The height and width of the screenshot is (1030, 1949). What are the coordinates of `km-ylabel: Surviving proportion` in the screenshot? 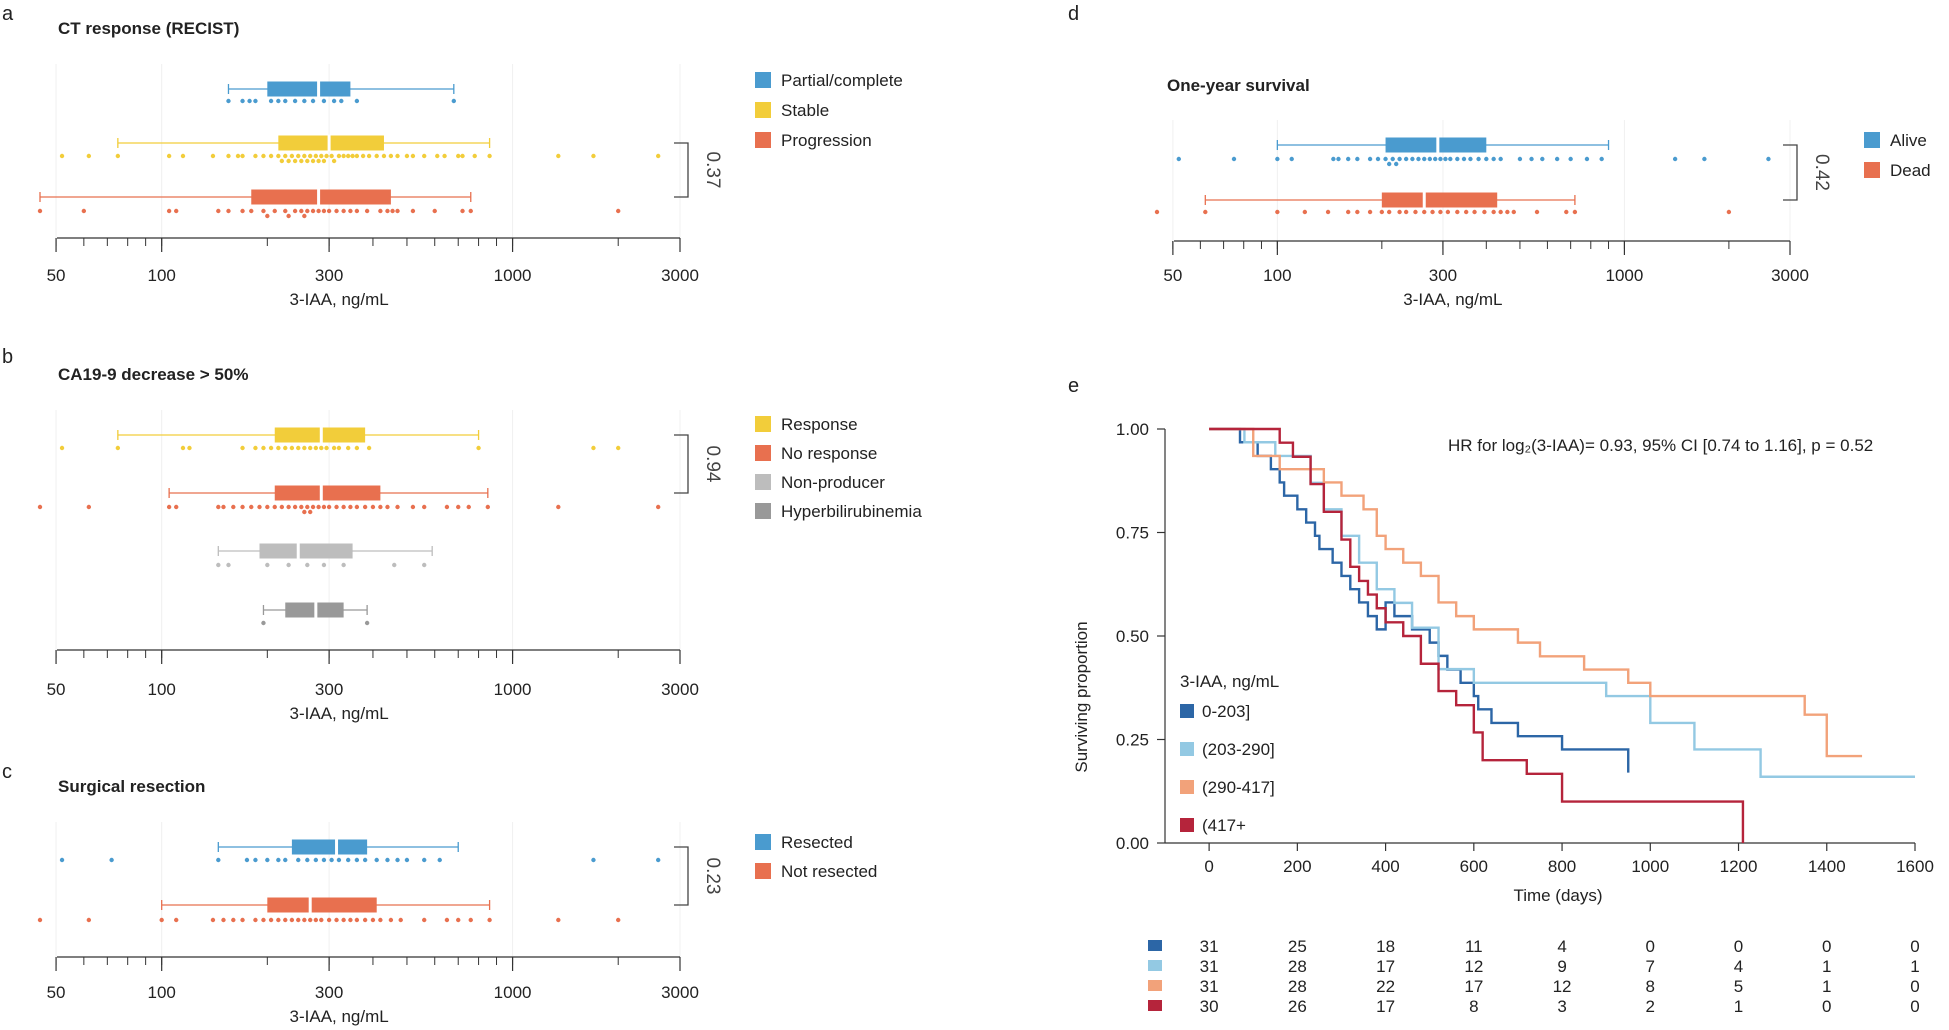 It's located at (1081, 696).